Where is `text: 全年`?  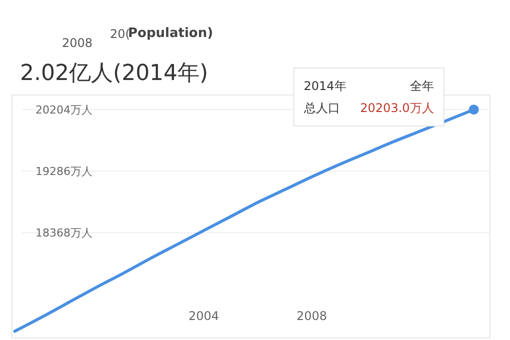 text: 全年 is located at coordinates (422, 86).